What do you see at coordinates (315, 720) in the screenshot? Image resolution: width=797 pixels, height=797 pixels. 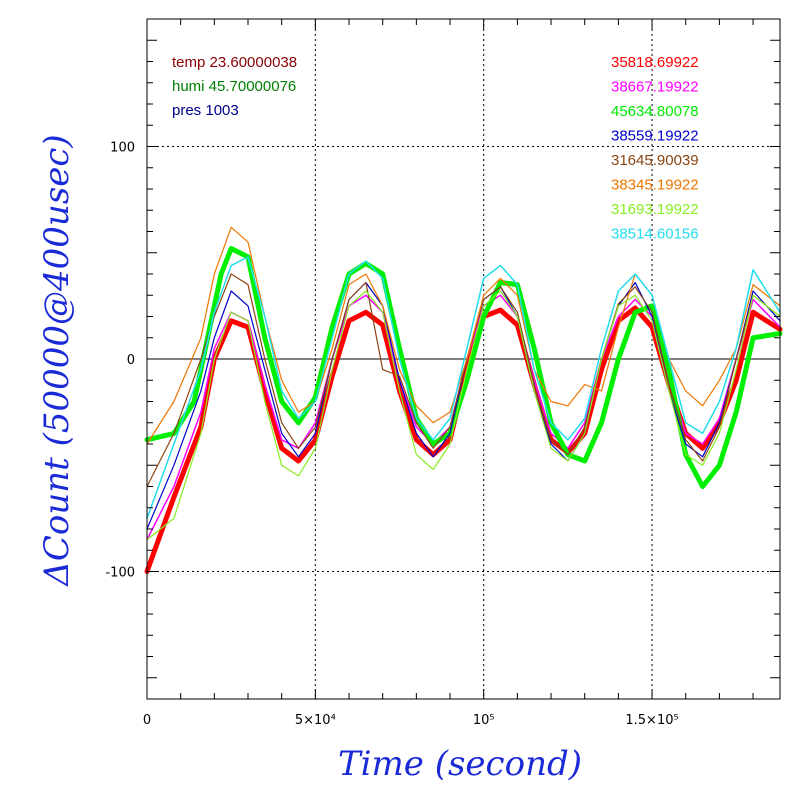 I see `x-tick-label: 5×10⁴` at bounding box center [315, 720].